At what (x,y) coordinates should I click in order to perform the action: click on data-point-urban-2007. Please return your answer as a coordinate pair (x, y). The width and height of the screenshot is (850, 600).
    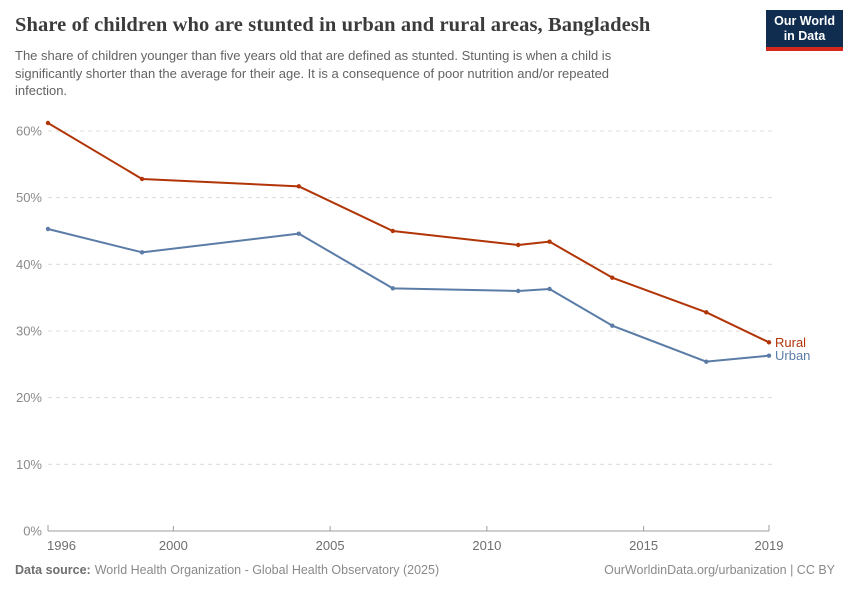
    Looking at the image, I should click on (393, 288).